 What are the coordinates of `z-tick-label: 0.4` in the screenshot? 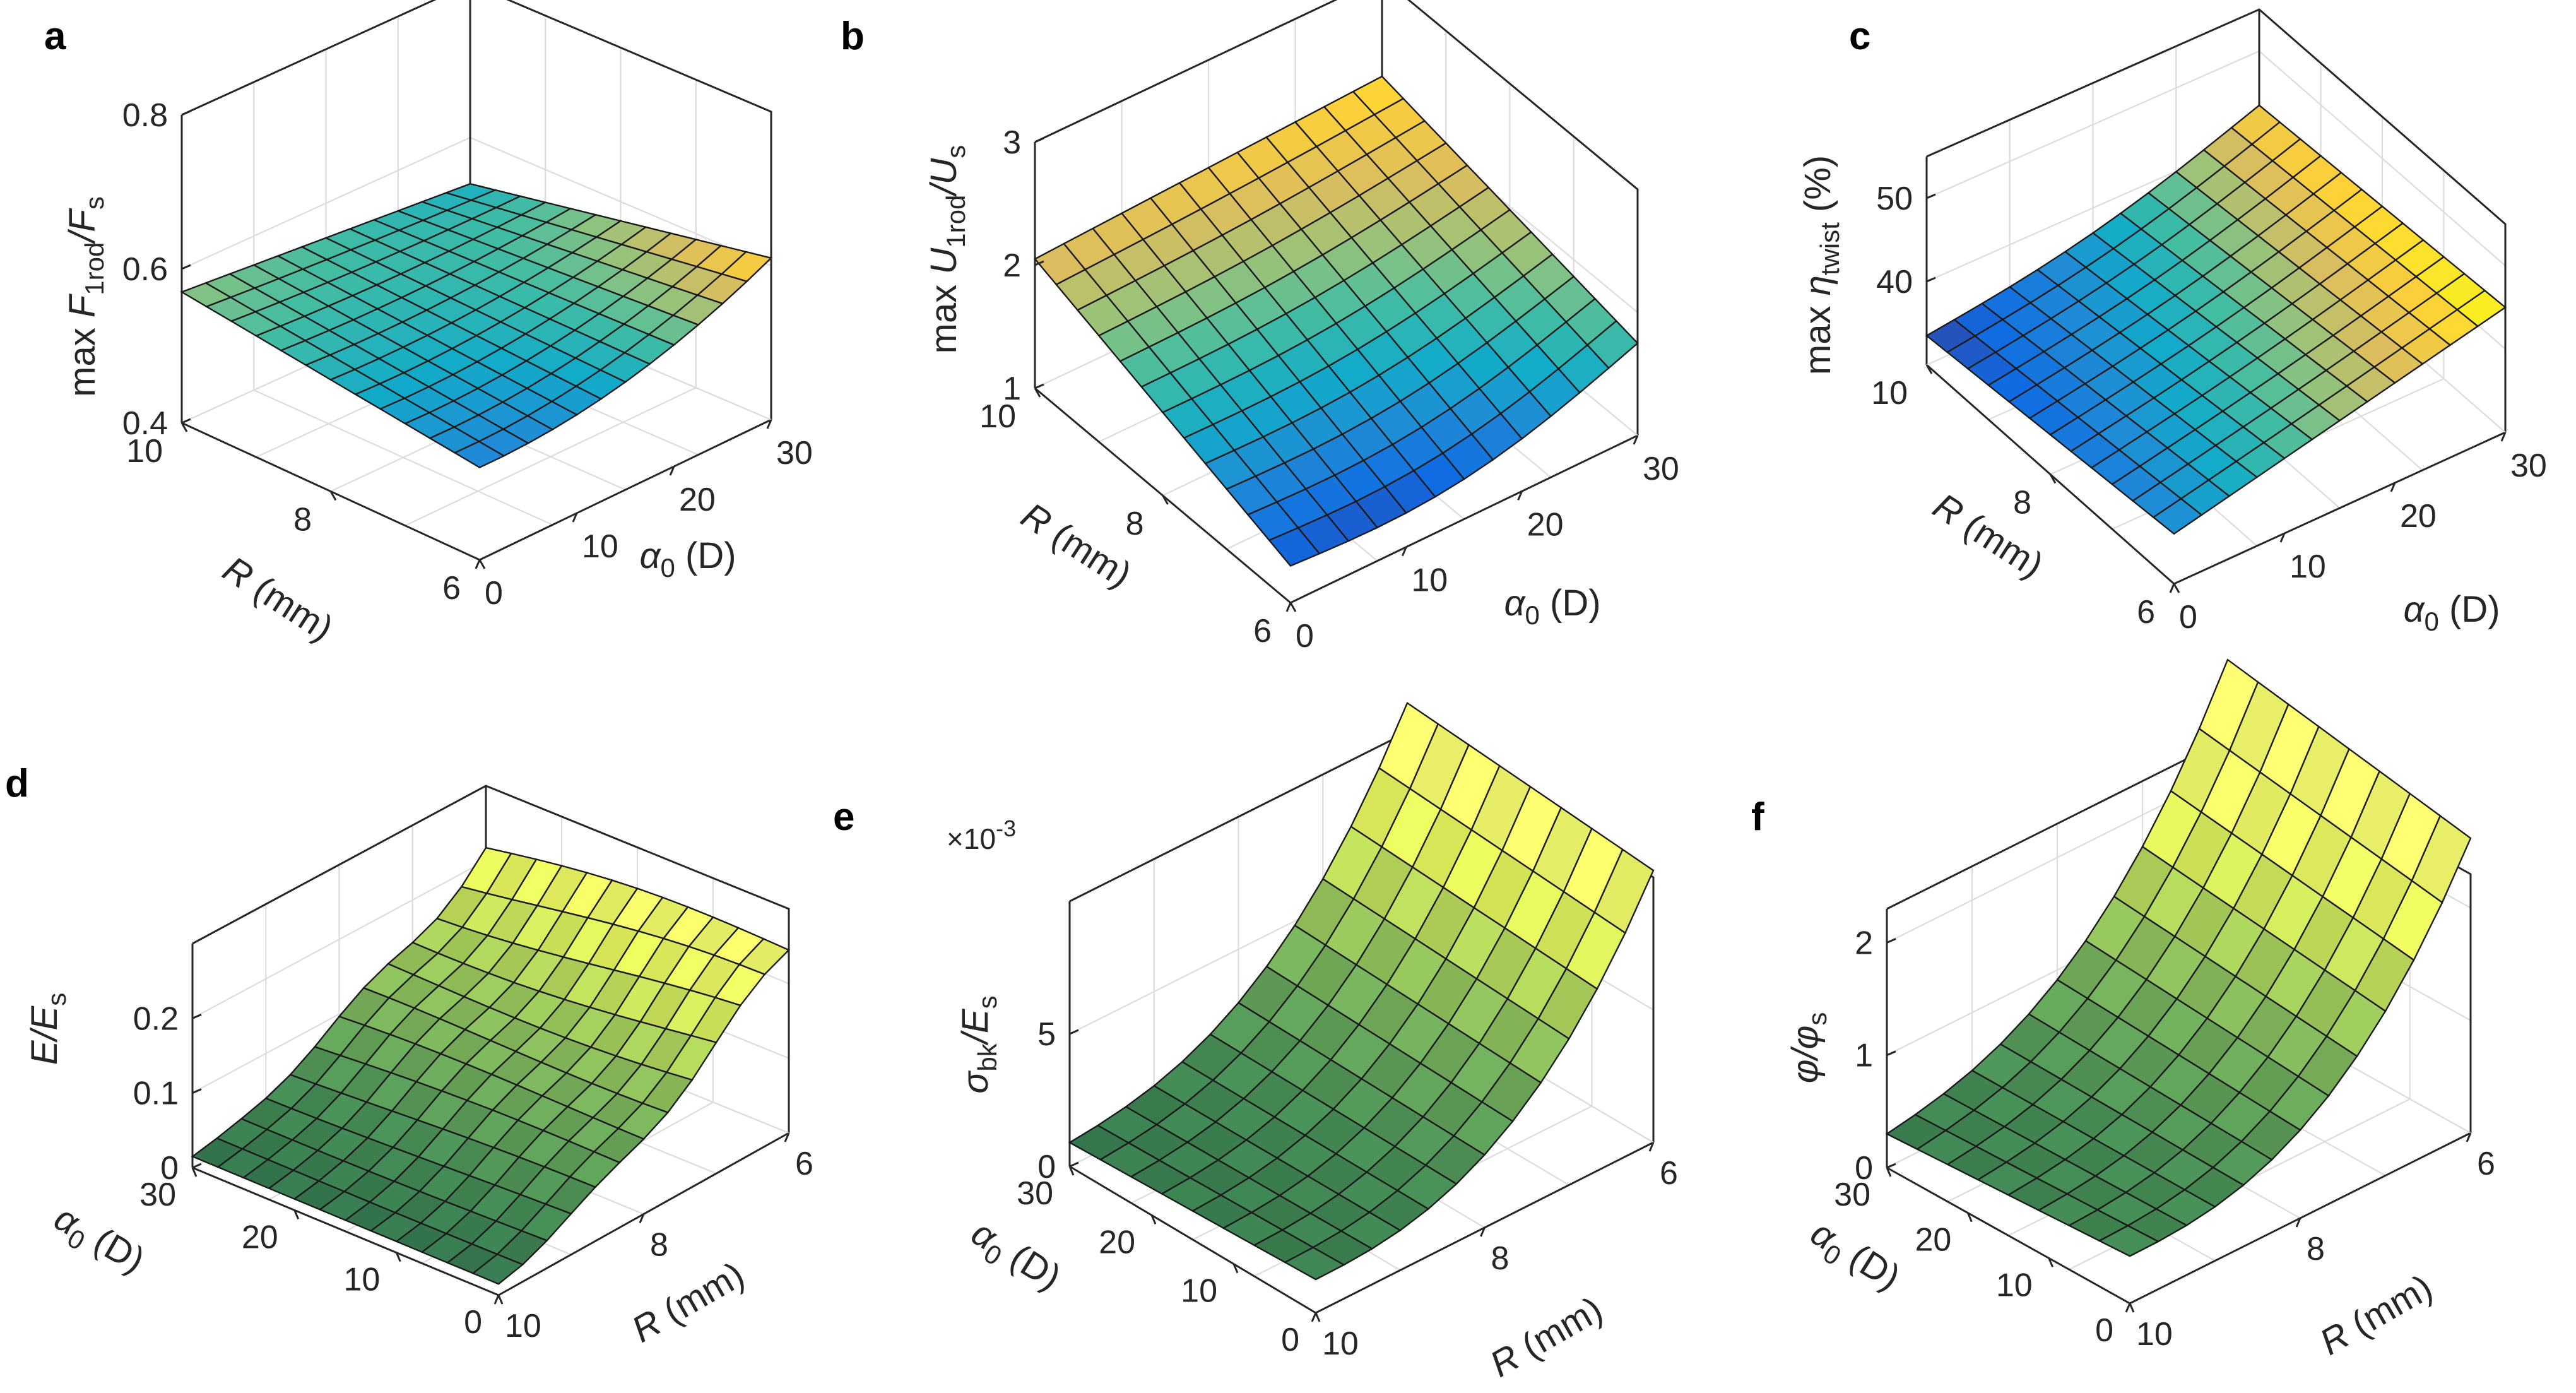 It's located at (145, 423).